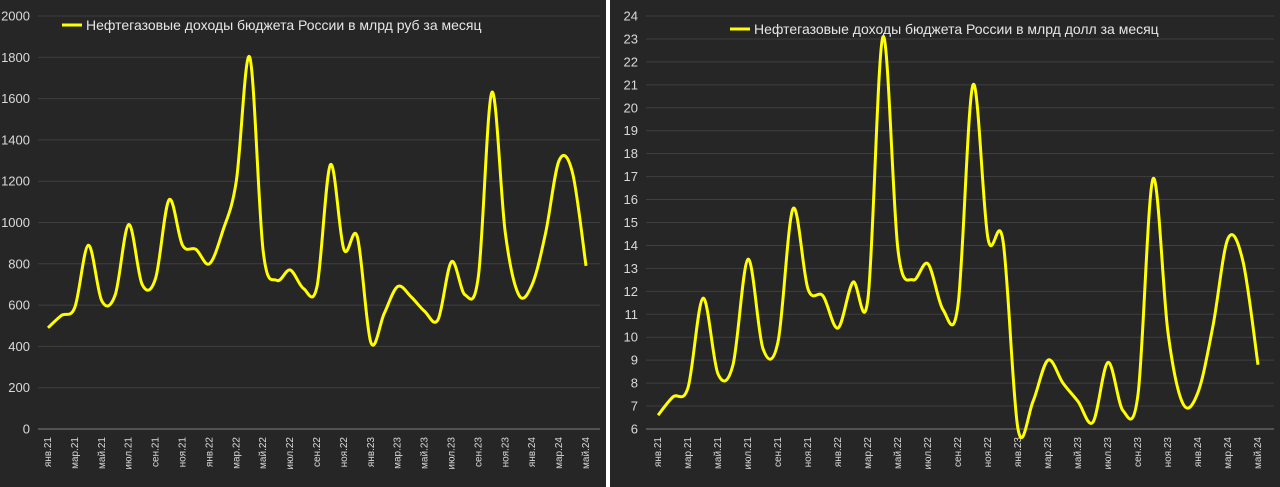 Image resolution: width=1280 pixels, height=487 pixels. What do you see at coordinates (688, 453) in the screenshot?
I see `x-tick-label: мар.21` at bounding box center [688, 453].